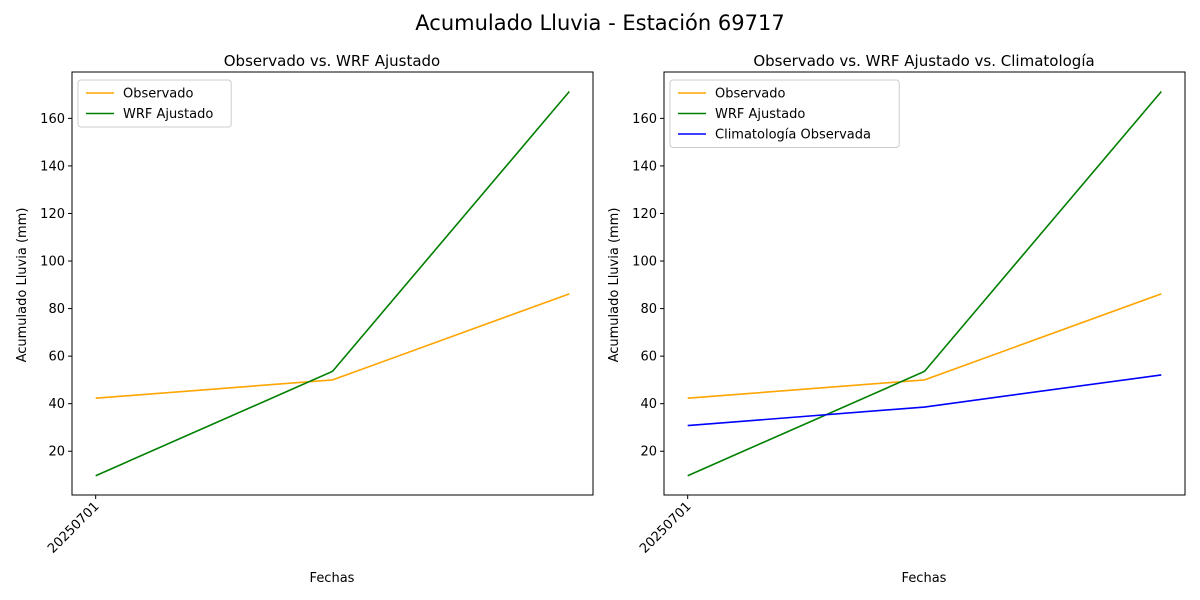 This screenshot has width=1200, height=600. I want to click on left-legend-label-observado: Observado, so click(158, 94).